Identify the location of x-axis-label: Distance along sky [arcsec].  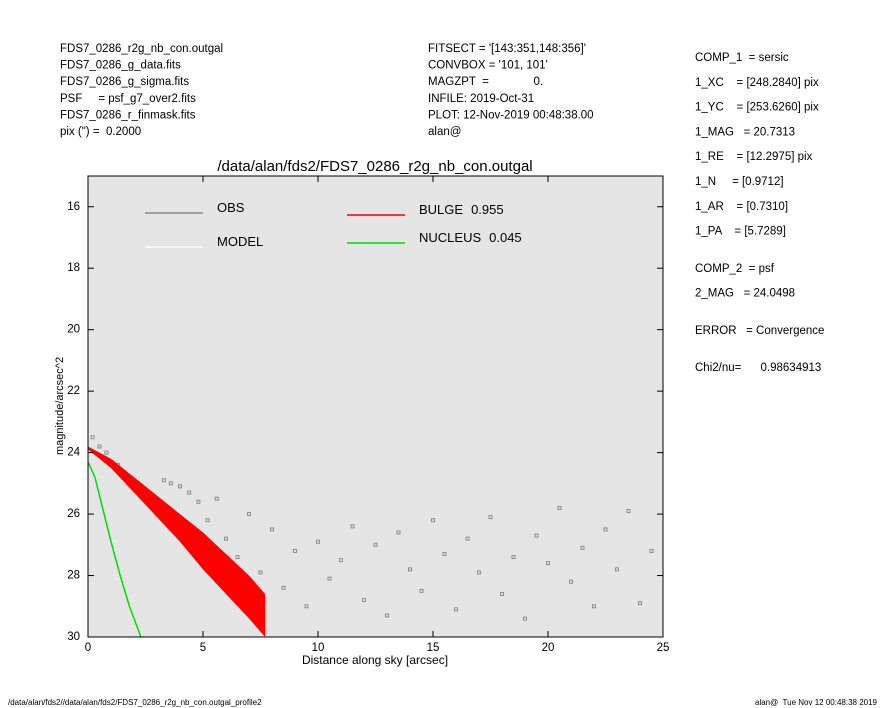
(375, 660).